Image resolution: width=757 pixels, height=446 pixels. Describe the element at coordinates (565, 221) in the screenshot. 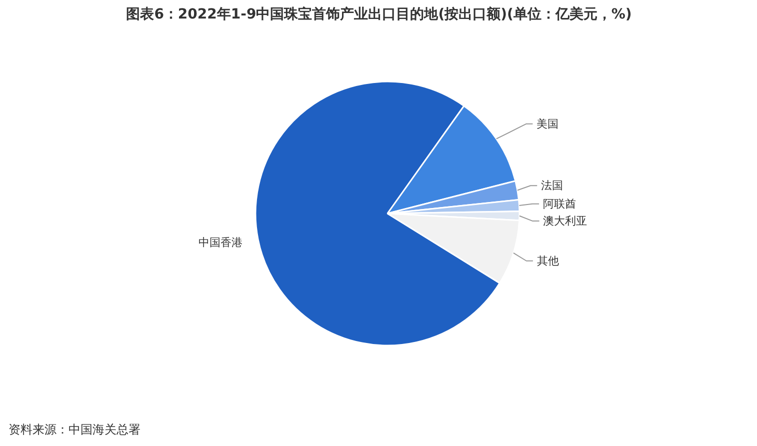

I see `slice-label: 澳大利亚` at that location.